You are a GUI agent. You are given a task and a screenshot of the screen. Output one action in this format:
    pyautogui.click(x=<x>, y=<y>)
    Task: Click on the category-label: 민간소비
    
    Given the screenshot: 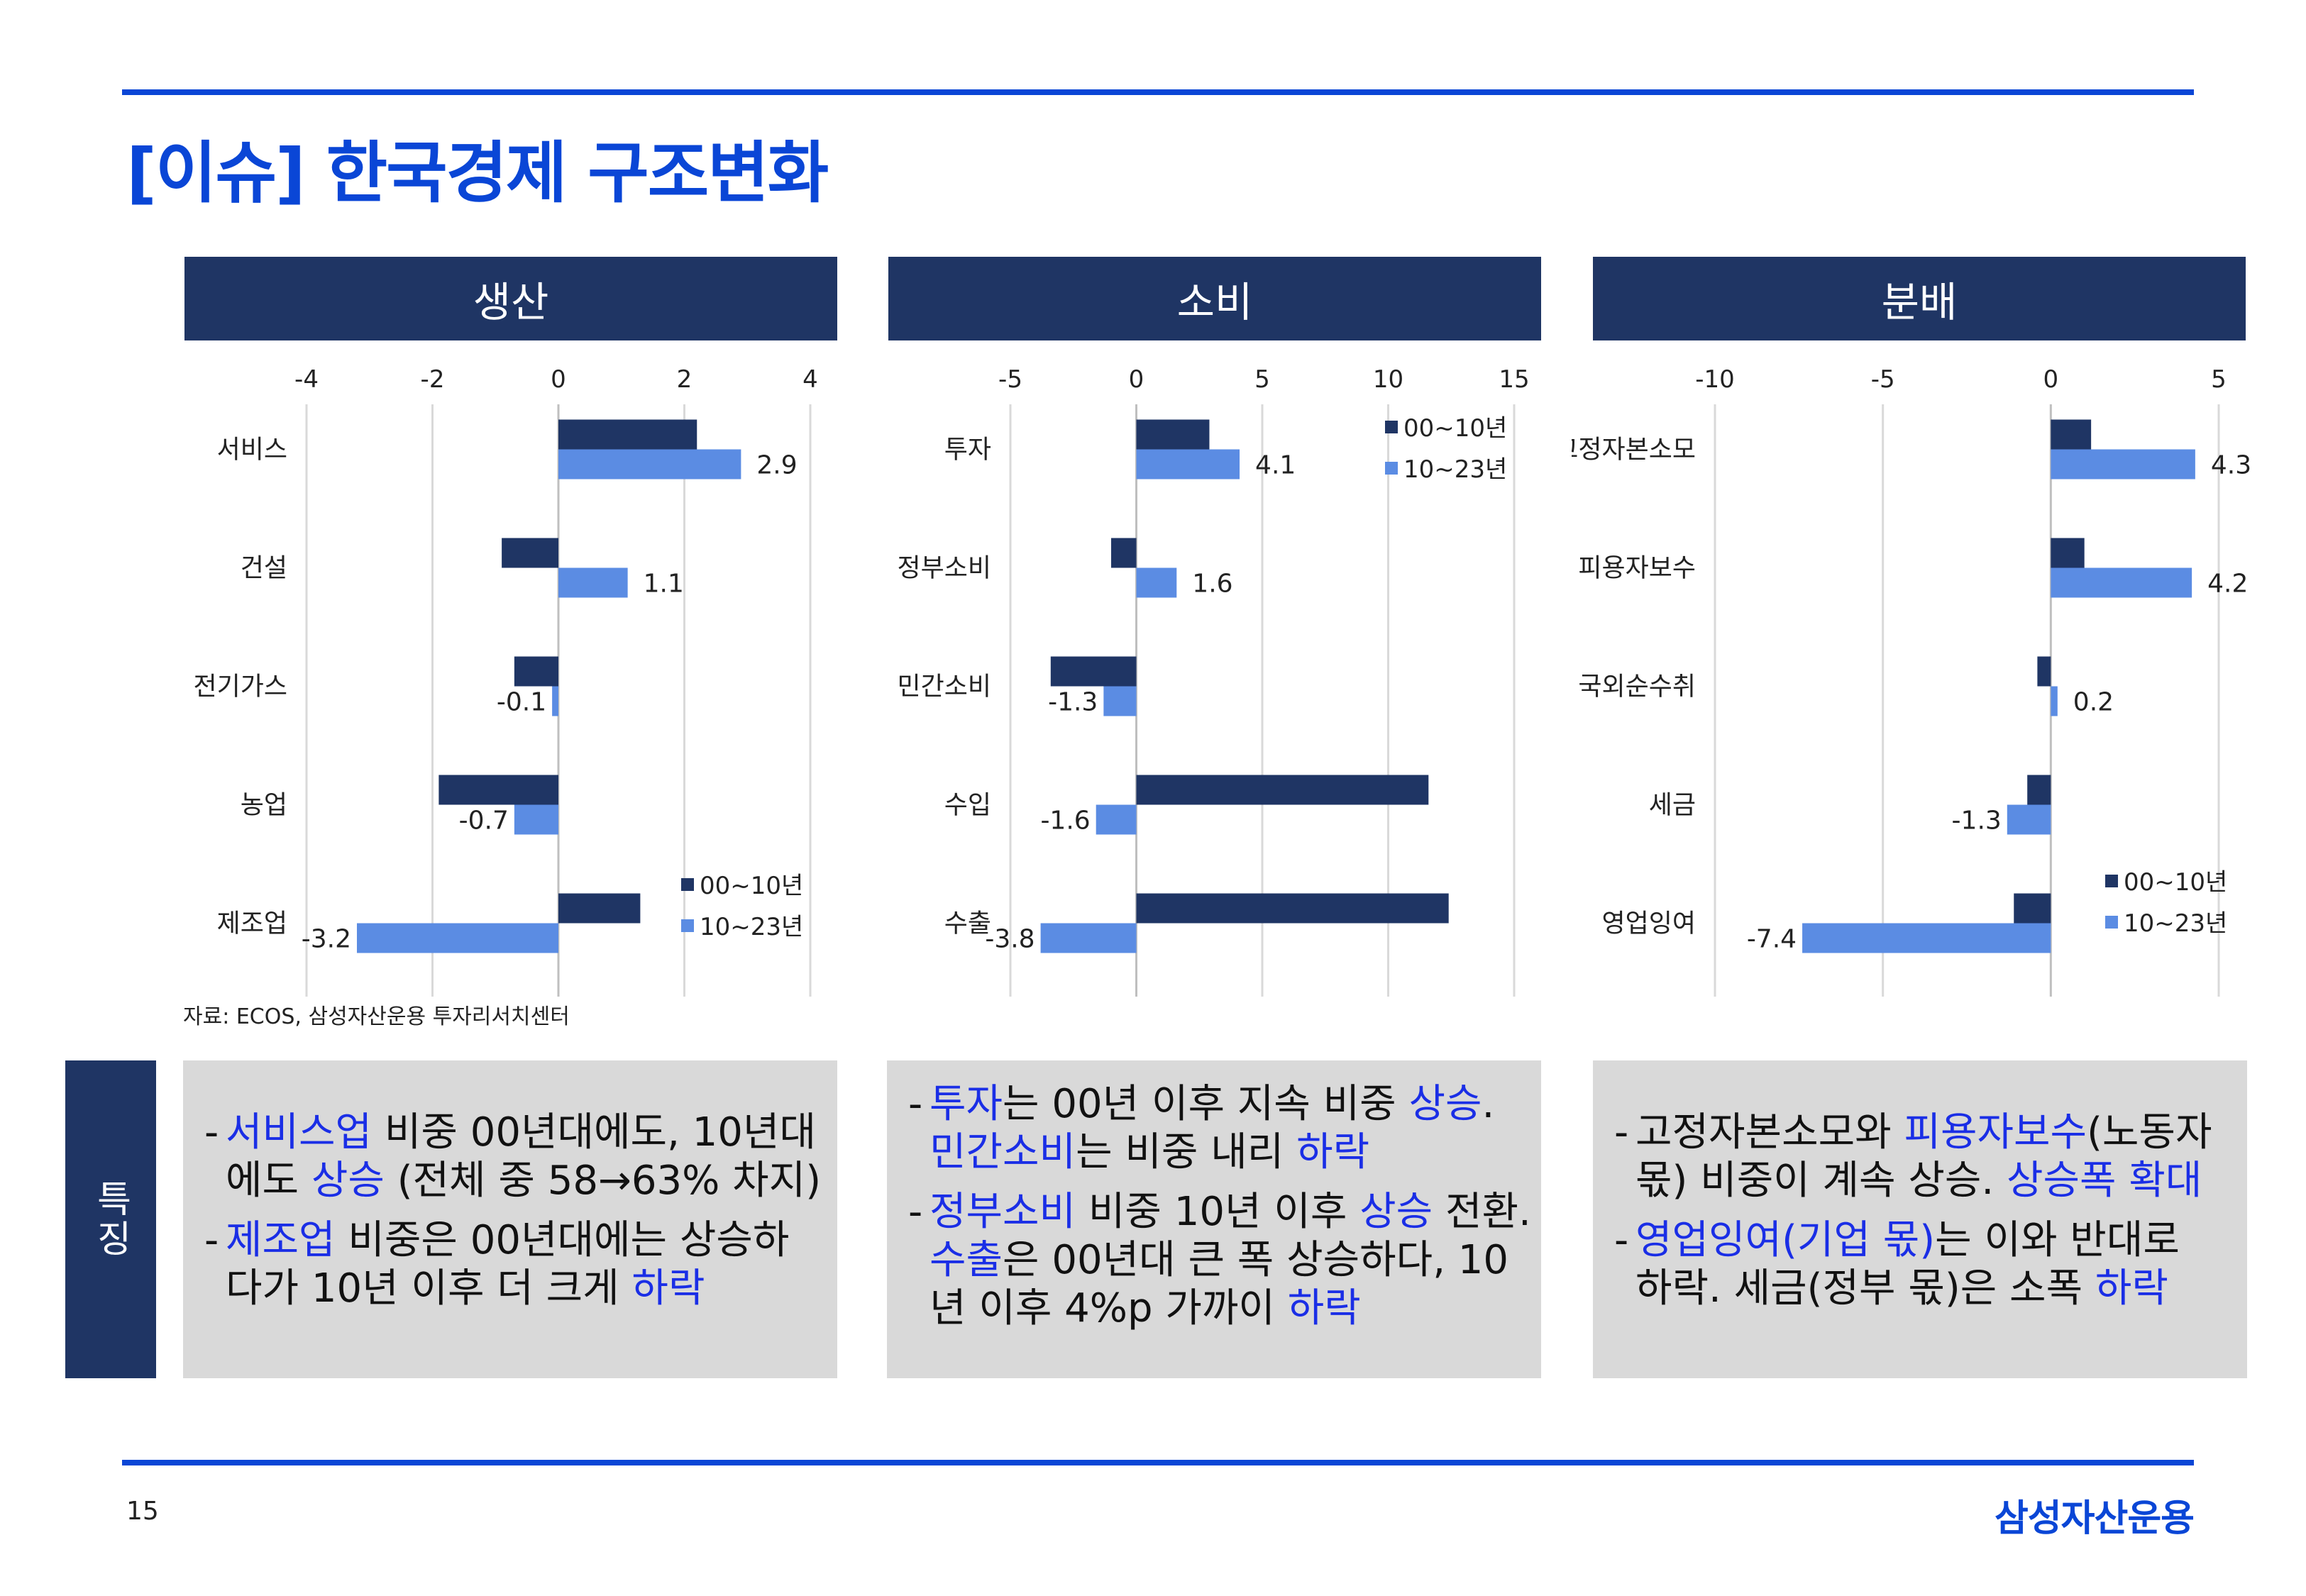 What is the action you would take?
    pyautogui.click(x=944, y=687)
    